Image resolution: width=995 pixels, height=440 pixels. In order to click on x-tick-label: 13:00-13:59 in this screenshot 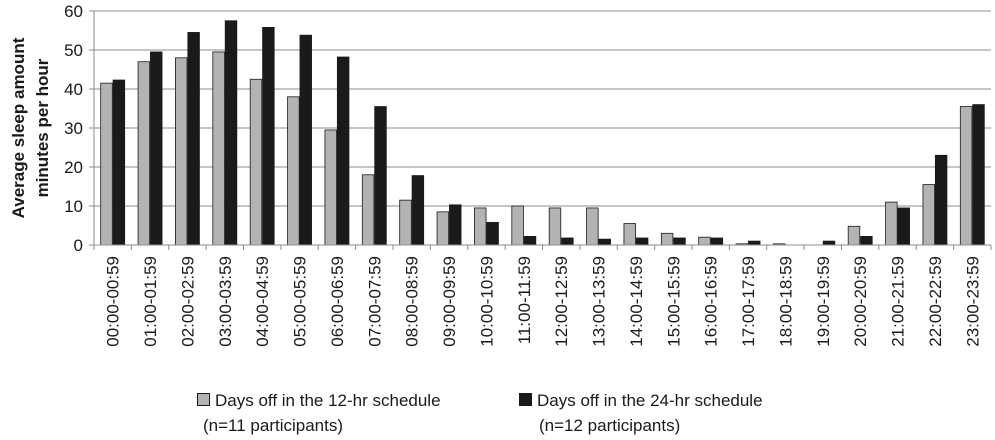, I will do `click(599, 301)`.